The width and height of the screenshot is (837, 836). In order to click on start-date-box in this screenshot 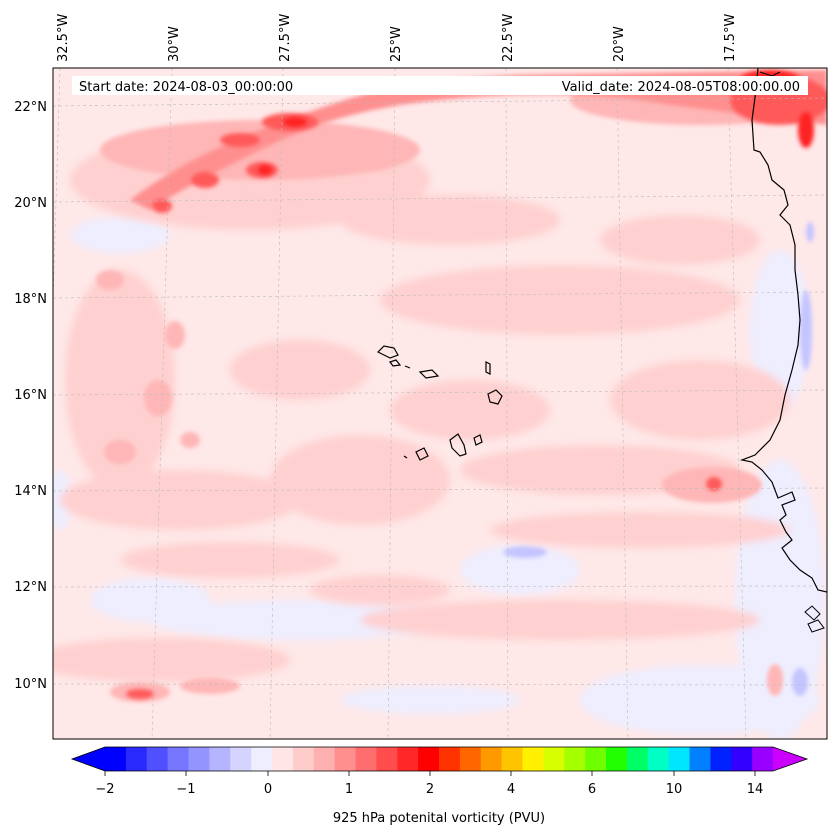, I will do `click(192, 85)`.